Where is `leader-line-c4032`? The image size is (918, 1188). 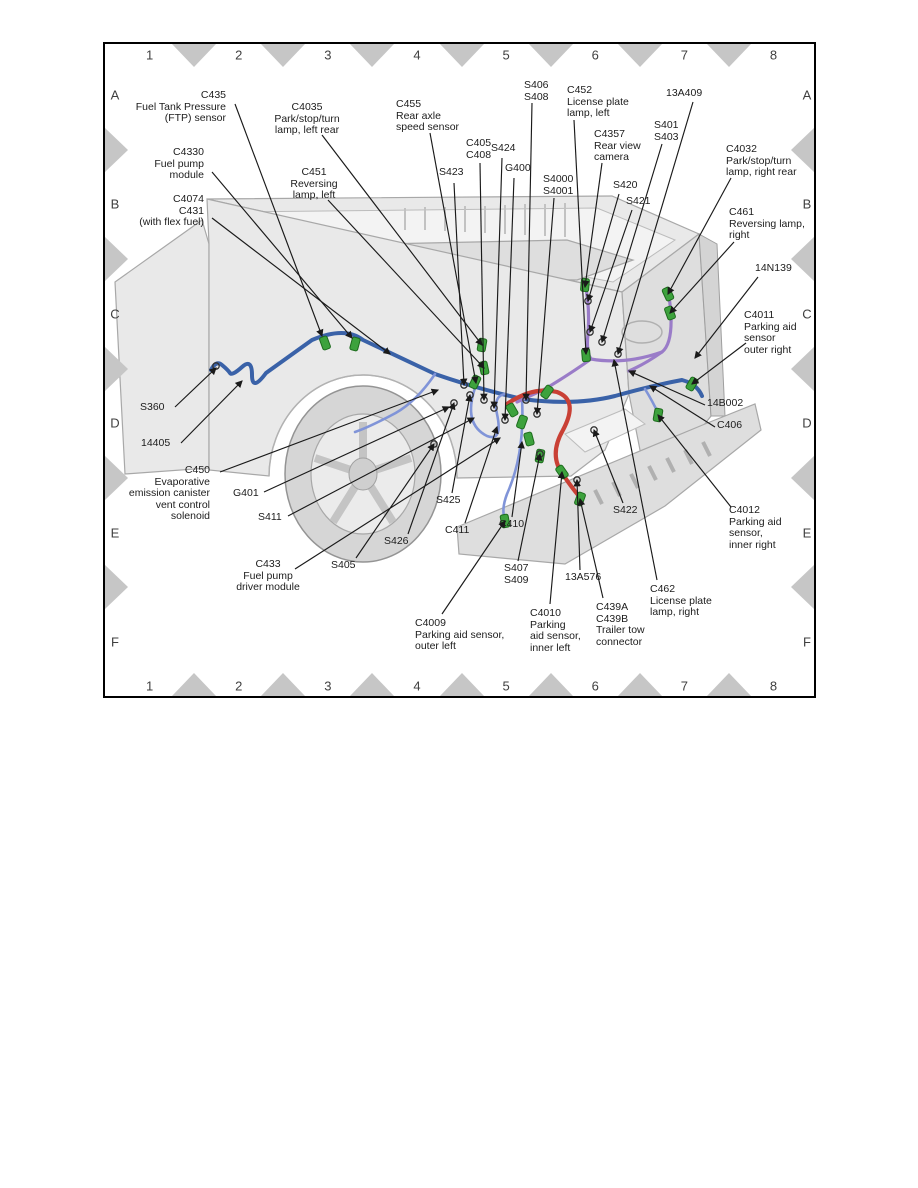 leader-line-c4032 is located at coordinates (699, 236).